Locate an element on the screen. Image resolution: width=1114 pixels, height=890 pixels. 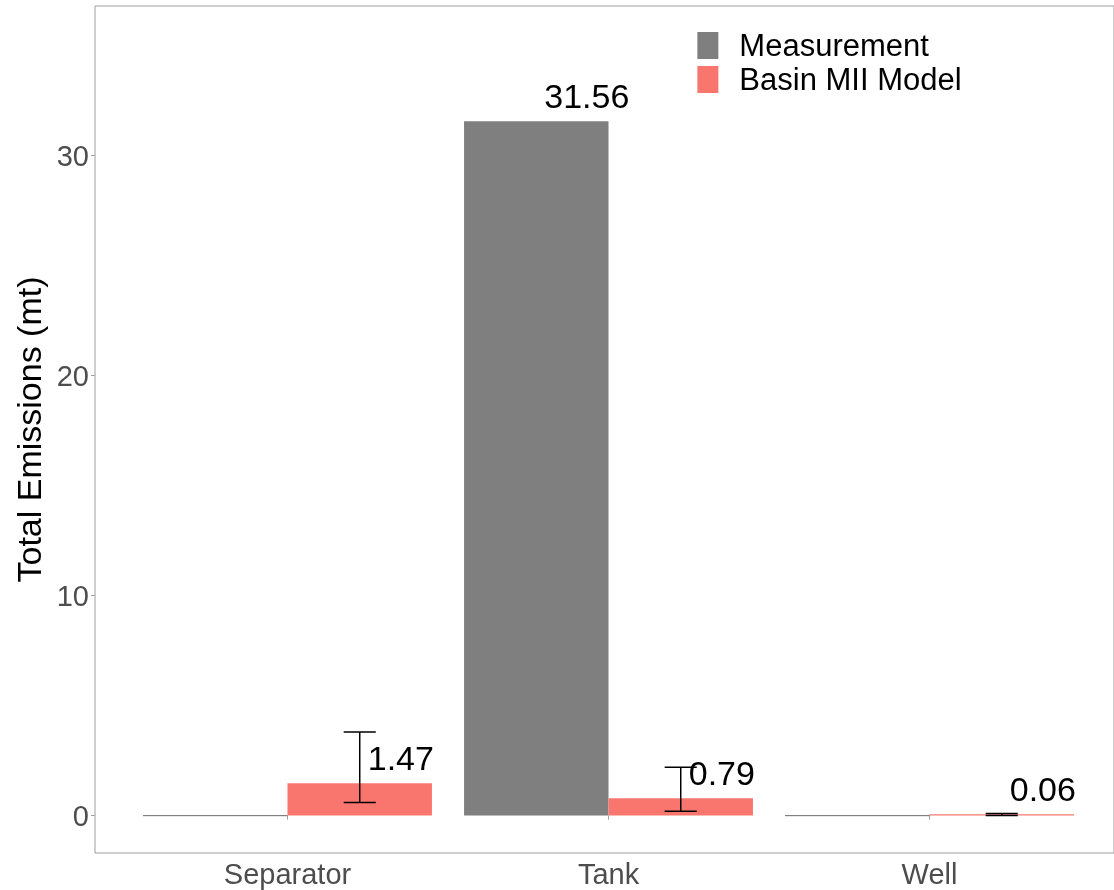
data-label: 31.56 is located at coordinates (587, 96).